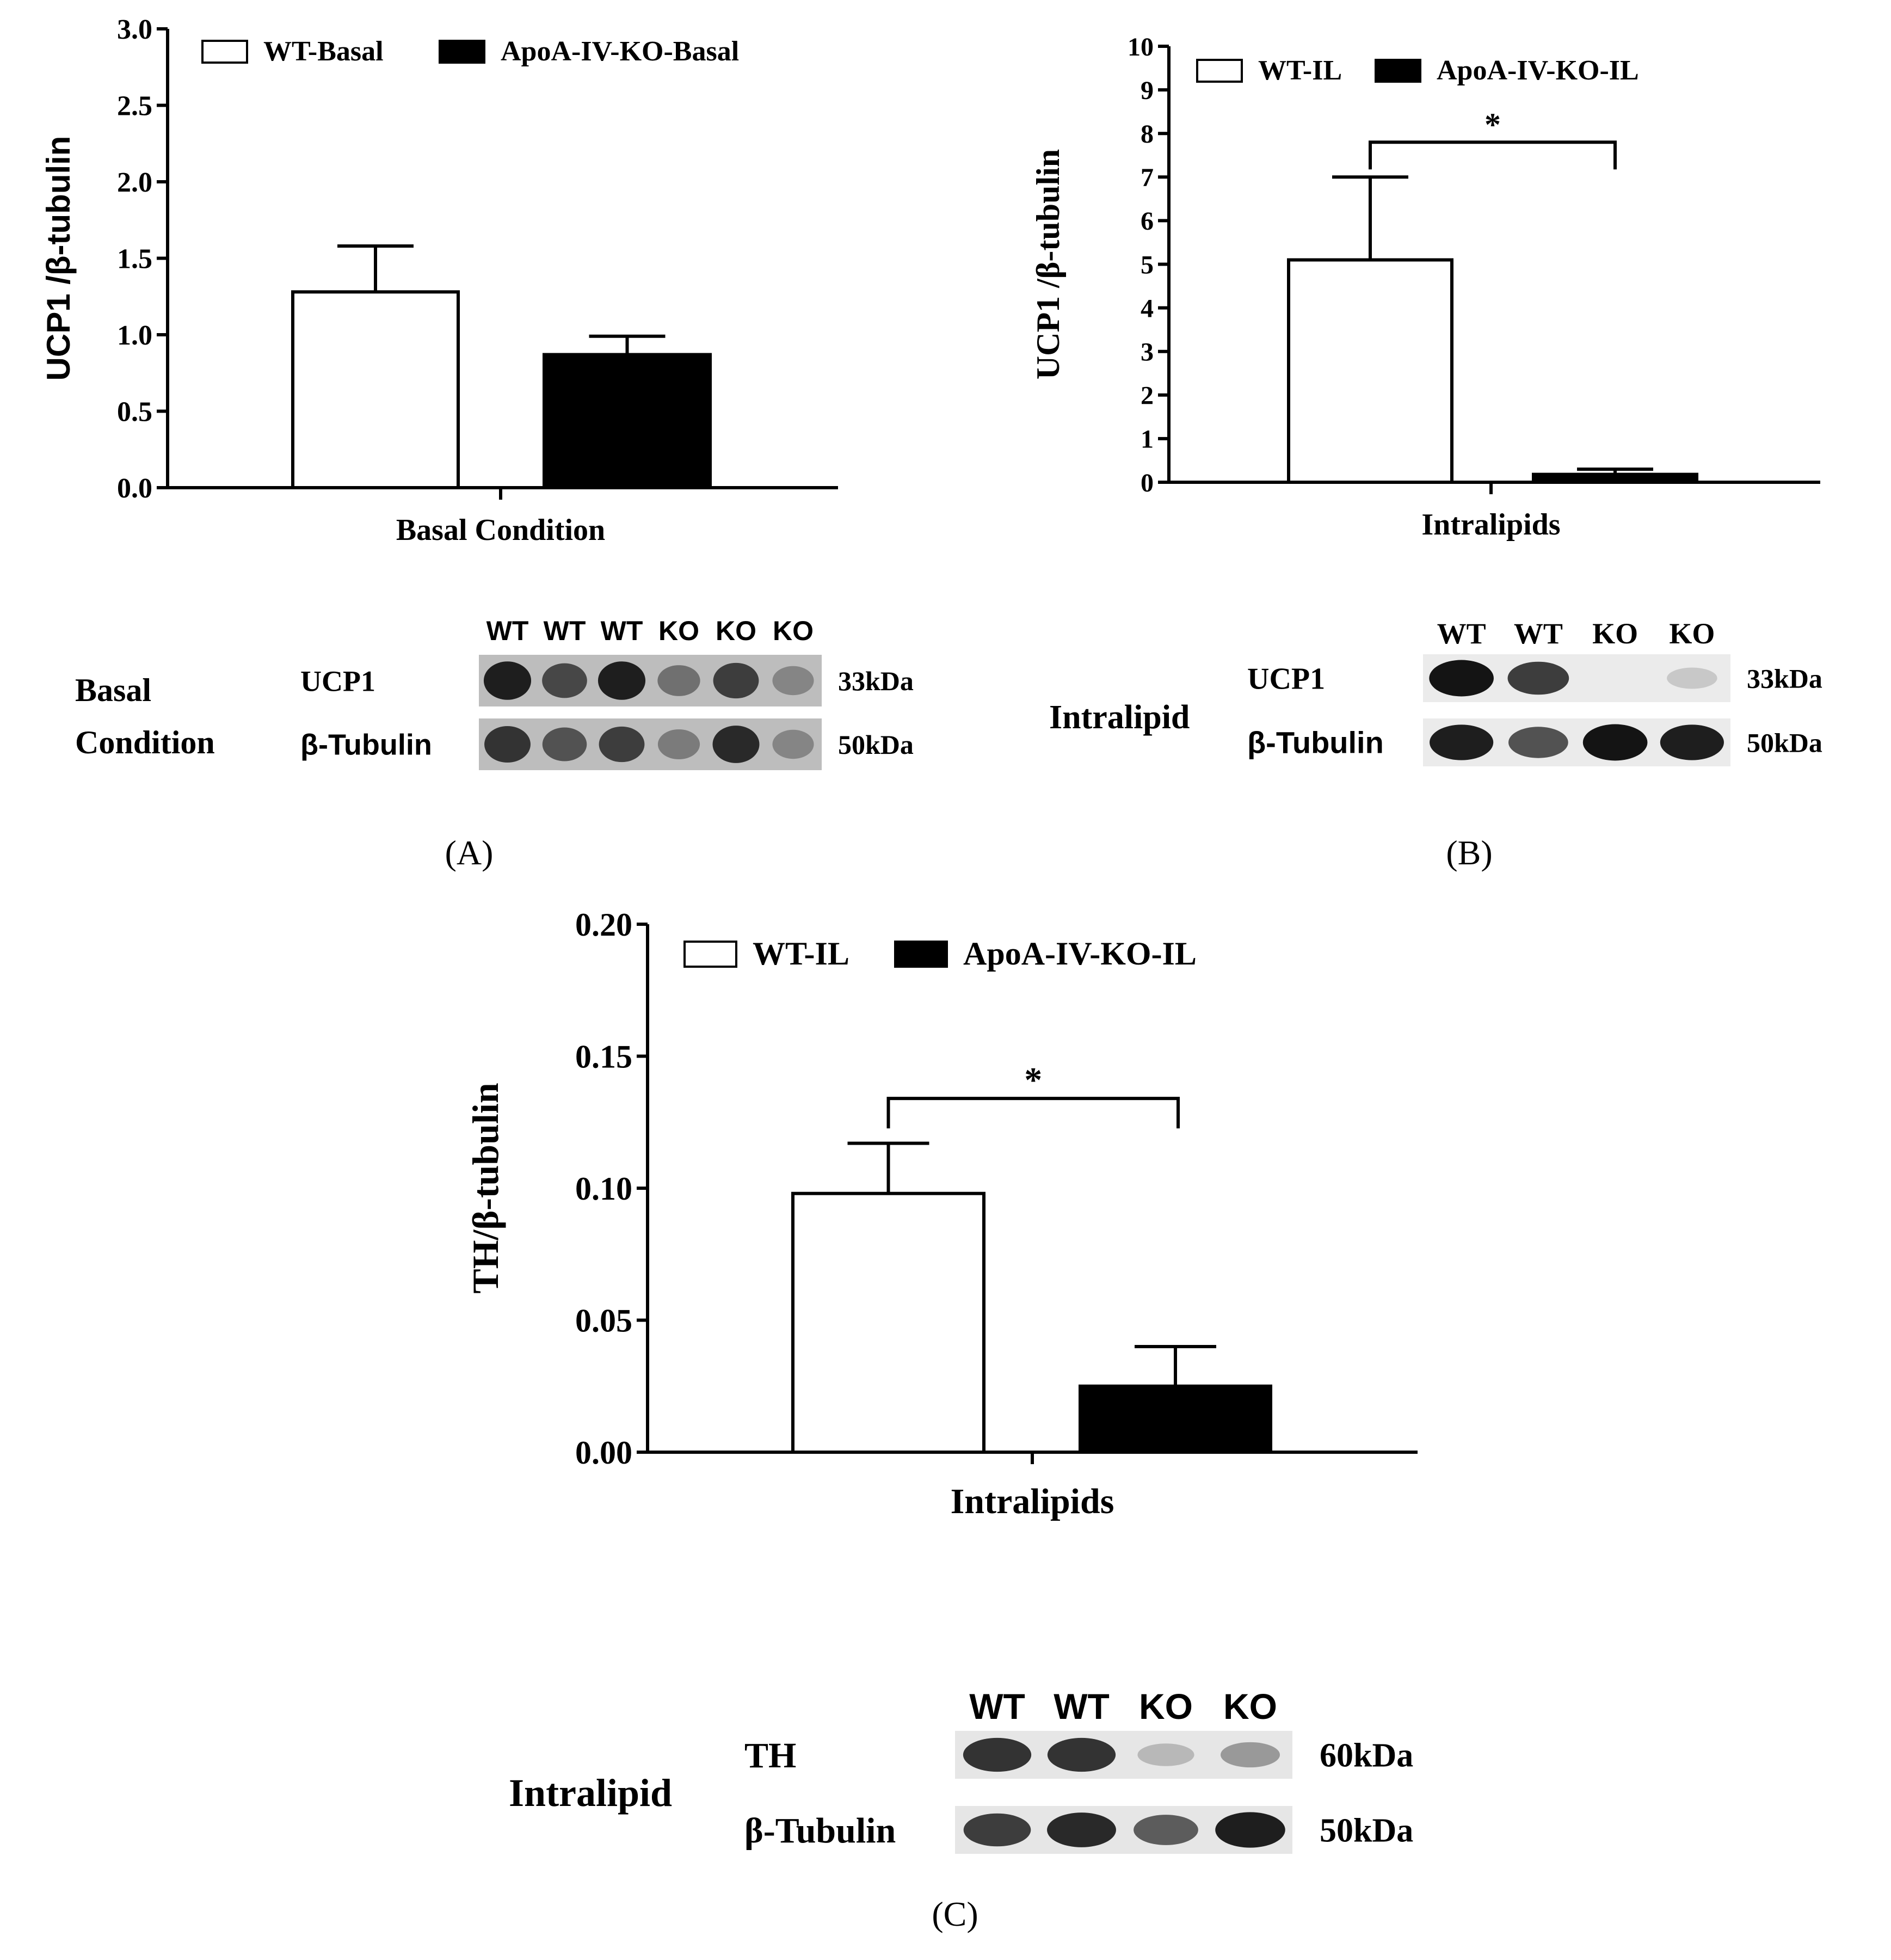  What do you see at coordinates (1033, 1080) in the screenshot?
I see `chart-c-significance-star: *` at bounding box center [1033, 1080].